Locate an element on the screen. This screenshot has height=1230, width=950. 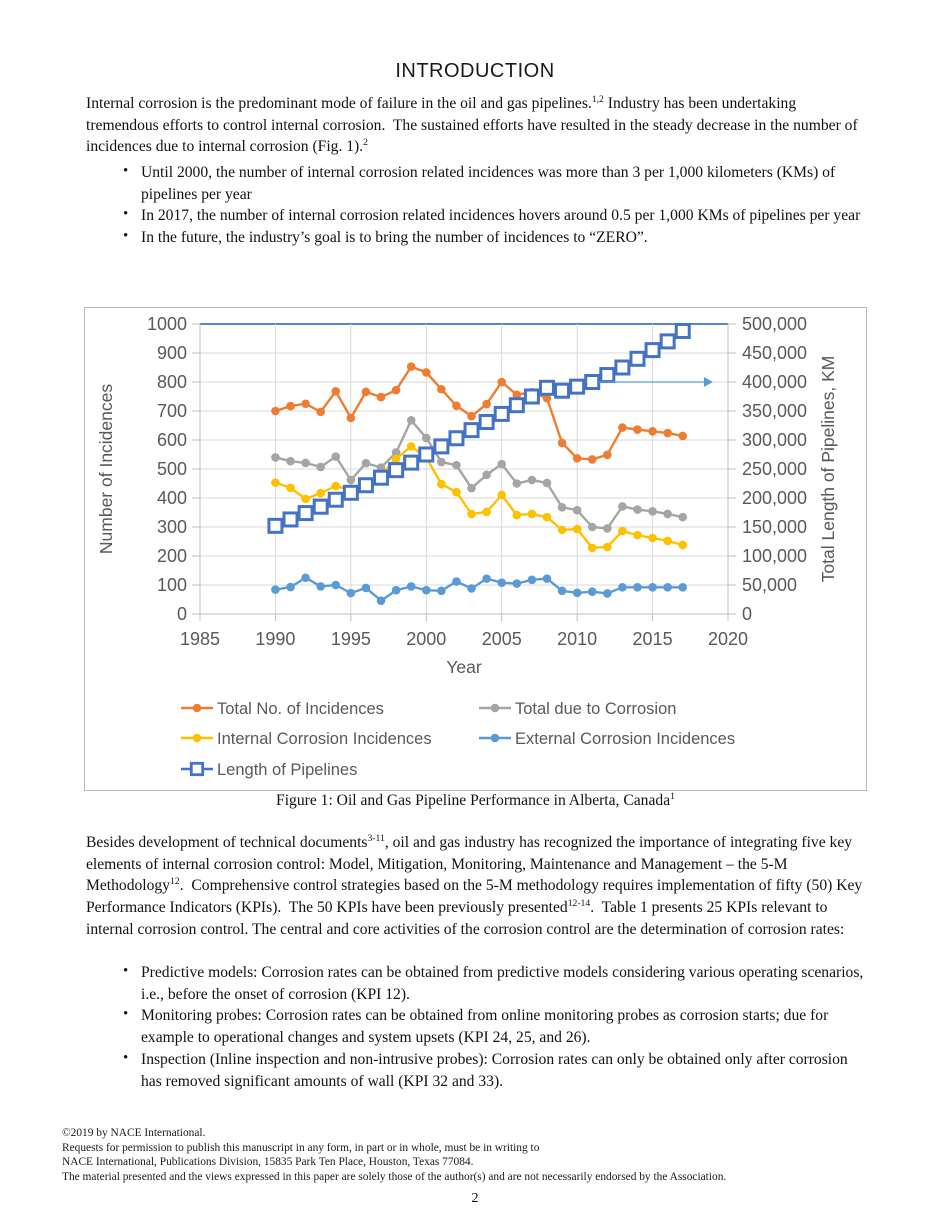
superscript-reference: 3-11 is located at coordinates (376, 838).